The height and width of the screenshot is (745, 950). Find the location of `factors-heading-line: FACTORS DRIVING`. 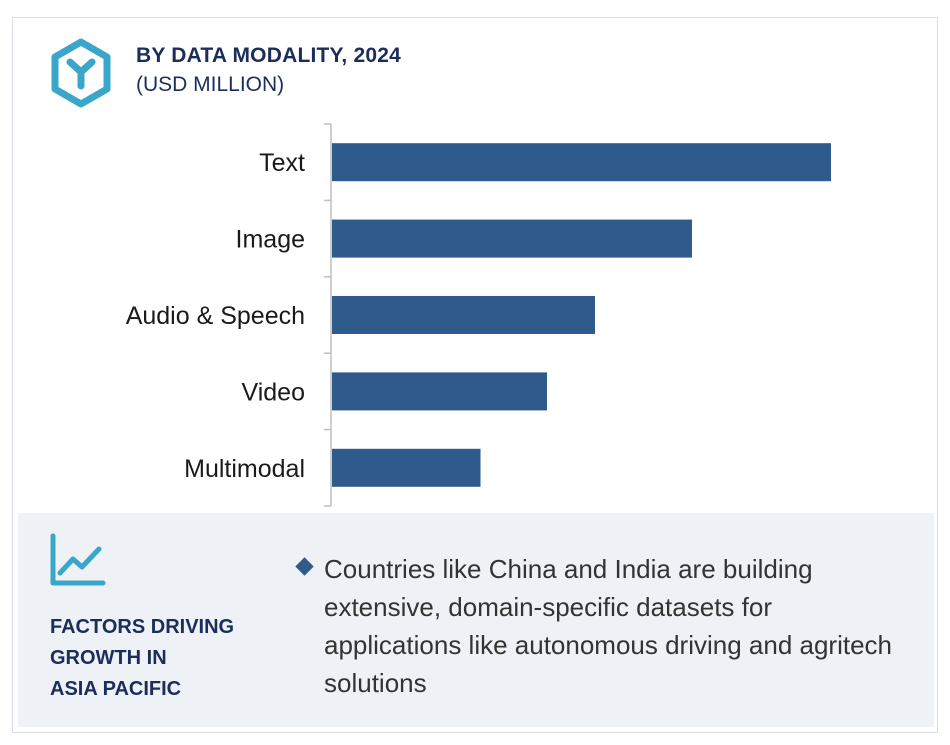

factors-heading-line: FACTORS DRIVING is located at coordinates (142, 627).